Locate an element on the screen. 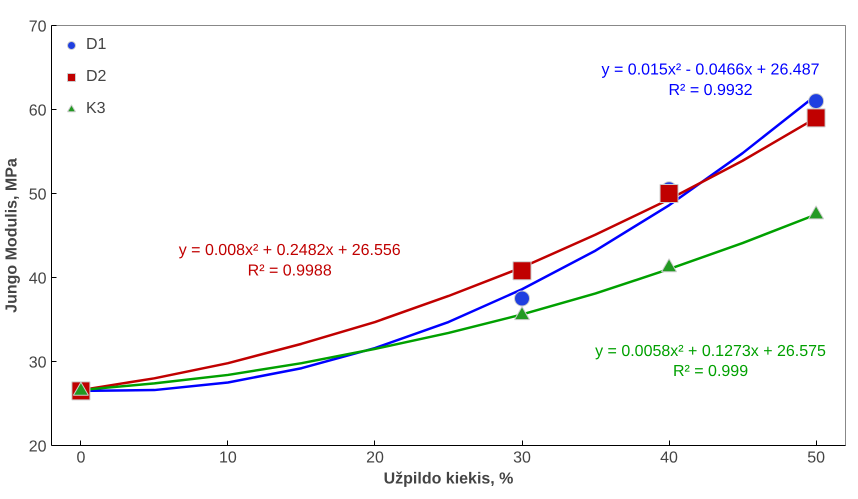  y-tick-label: 60 is located at coordinates (37, 111).